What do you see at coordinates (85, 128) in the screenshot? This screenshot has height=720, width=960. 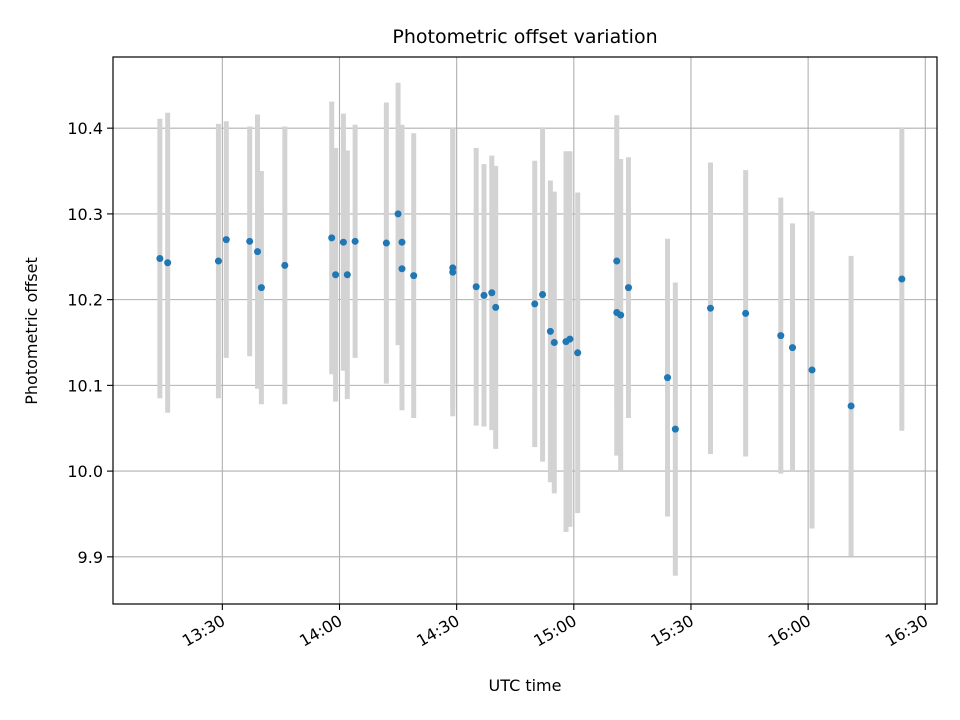 I see `y-tick-label: 10.4` at bounding box center [85, 128].